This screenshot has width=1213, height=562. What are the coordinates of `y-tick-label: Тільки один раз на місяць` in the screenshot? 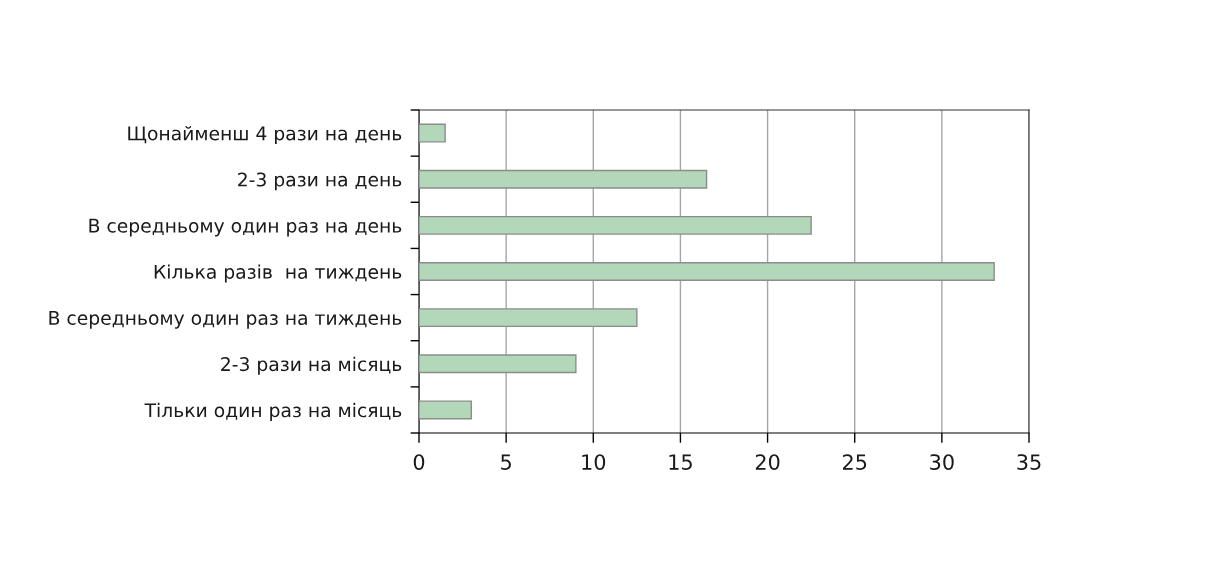 It's located at (273, 411).